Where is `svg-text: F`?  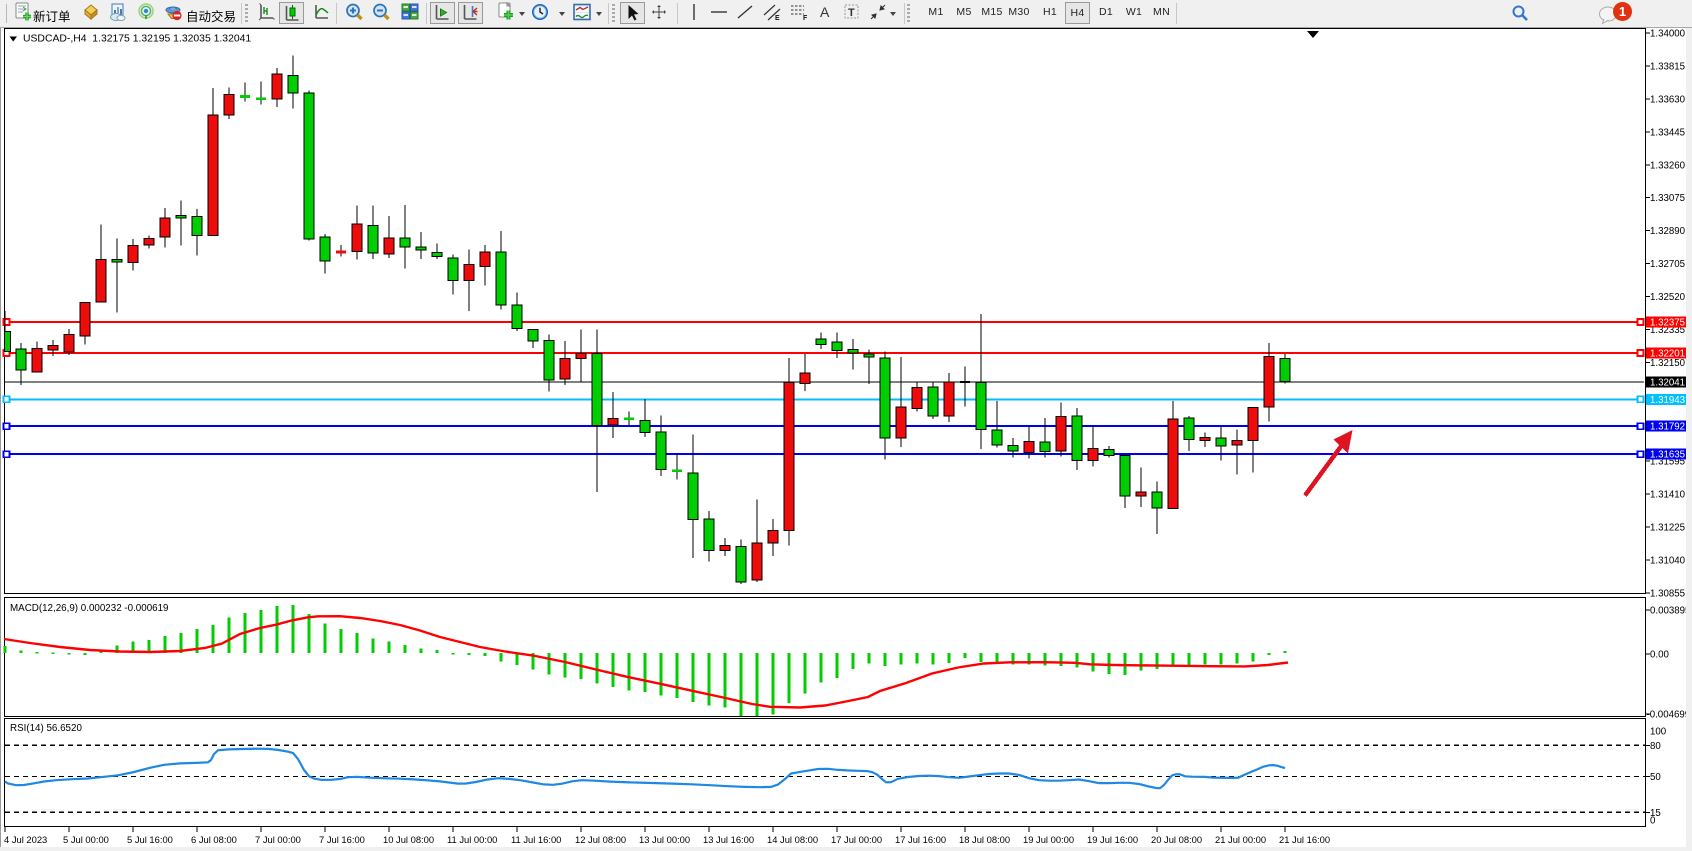 svg-text: F is located at coordinates (805, 18).